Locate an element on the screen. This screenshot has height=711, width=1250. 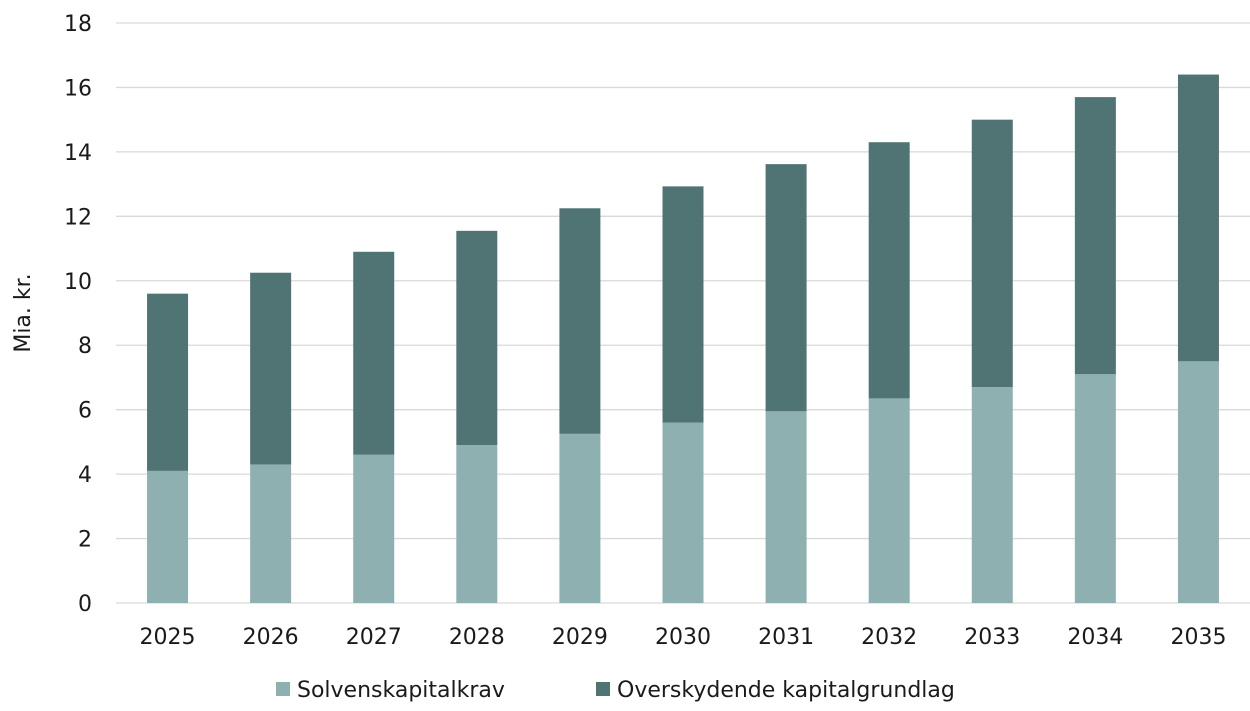
x-tick-label: 2033 is located at coordinates (992, 637).